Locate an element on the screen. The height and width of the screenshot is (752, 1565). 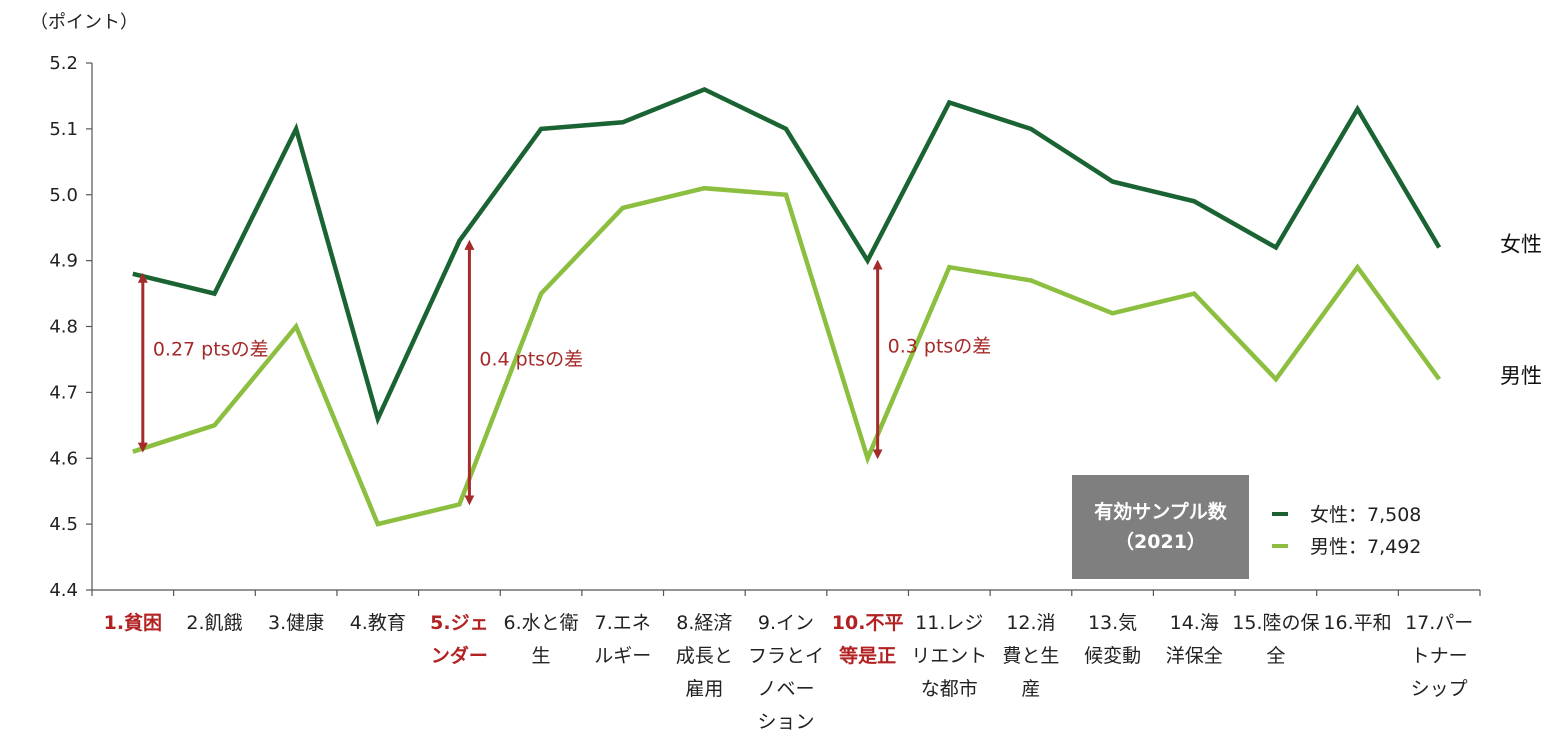
legend-label-male: 男性：7,492 is located at coordinates (1366, 547).